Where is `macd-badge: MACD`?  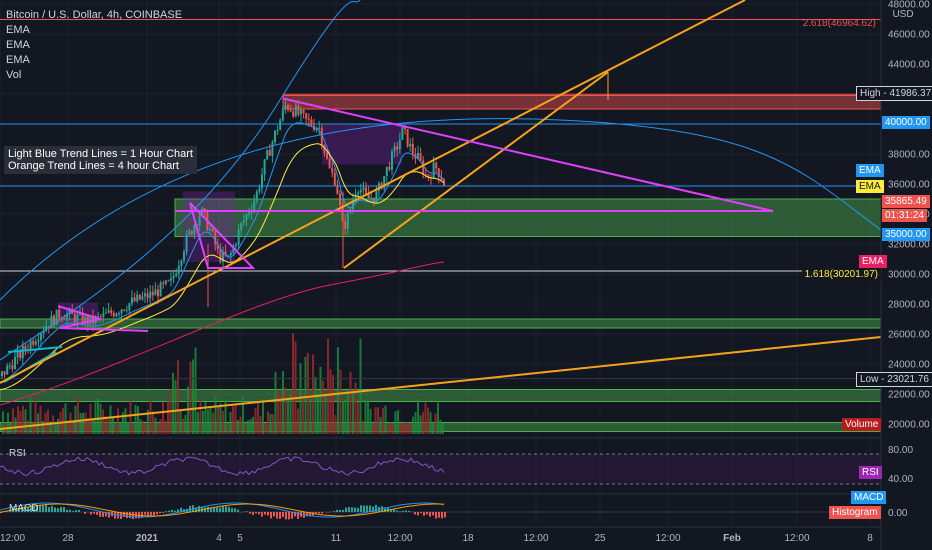
macd-badge: MACD is located at coordinates (869, 497).